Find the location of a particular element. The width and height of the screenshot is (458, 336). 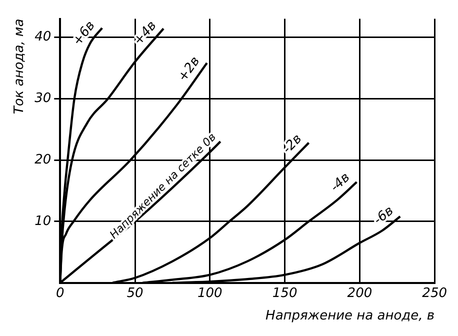

x-tick-label: 150 is located at coordinates (285, 293).